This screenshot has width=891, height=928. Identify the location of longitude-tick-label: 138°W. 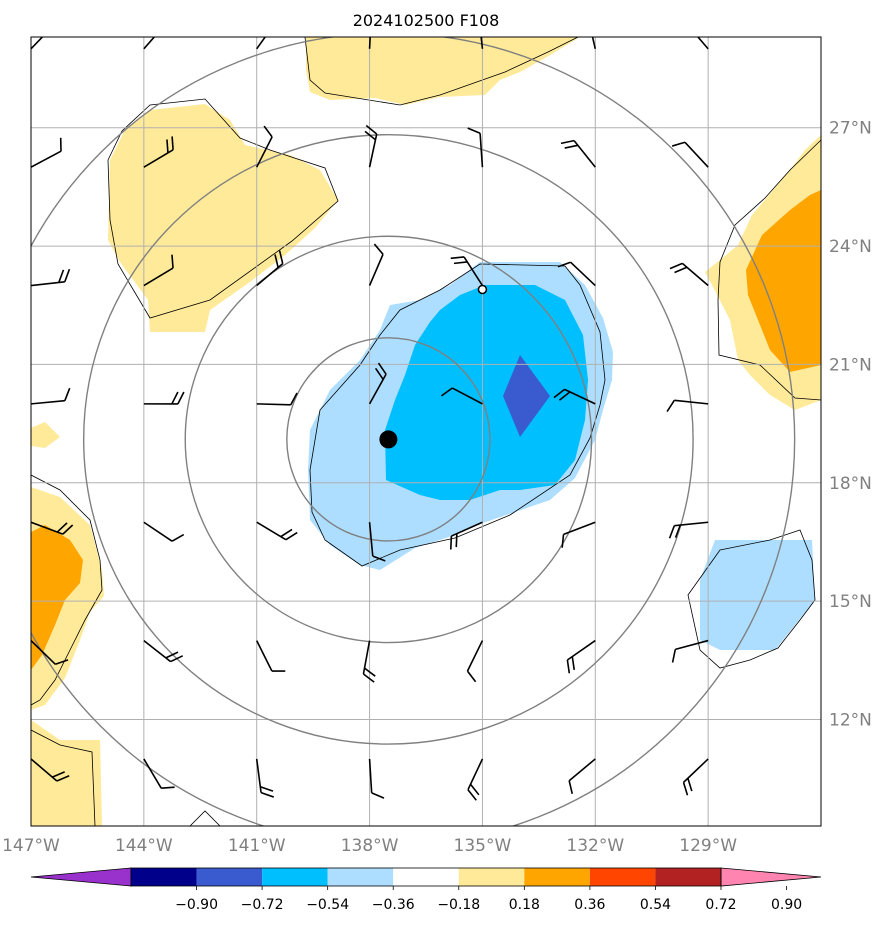
(370, 846).